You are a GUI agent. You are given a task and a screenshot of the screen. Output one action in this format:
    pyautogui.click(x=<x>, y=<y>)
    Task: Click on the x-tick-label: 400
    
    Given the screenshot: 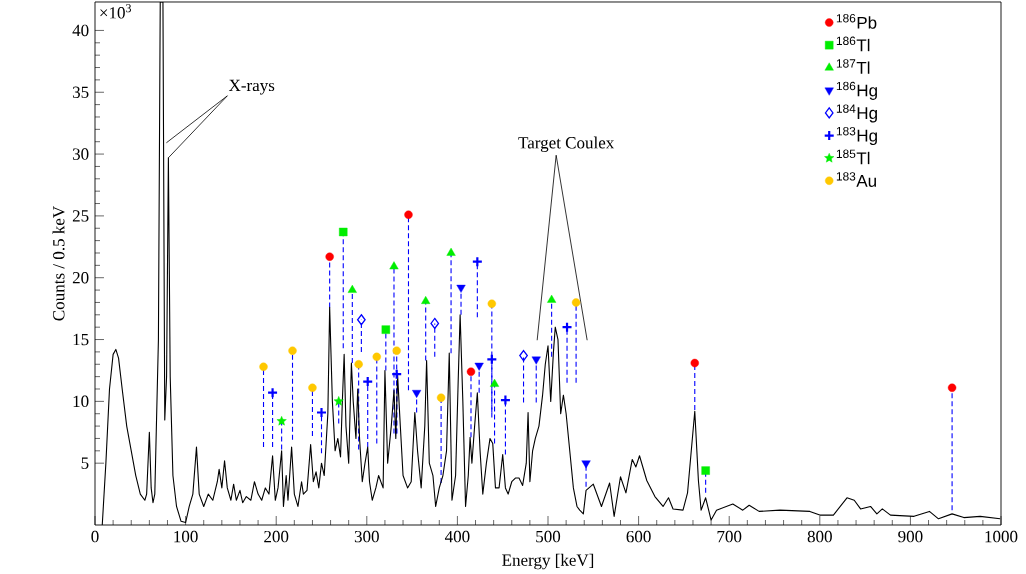 What is the action you would take?
    pyautogui.click(x=457, y=536)
    